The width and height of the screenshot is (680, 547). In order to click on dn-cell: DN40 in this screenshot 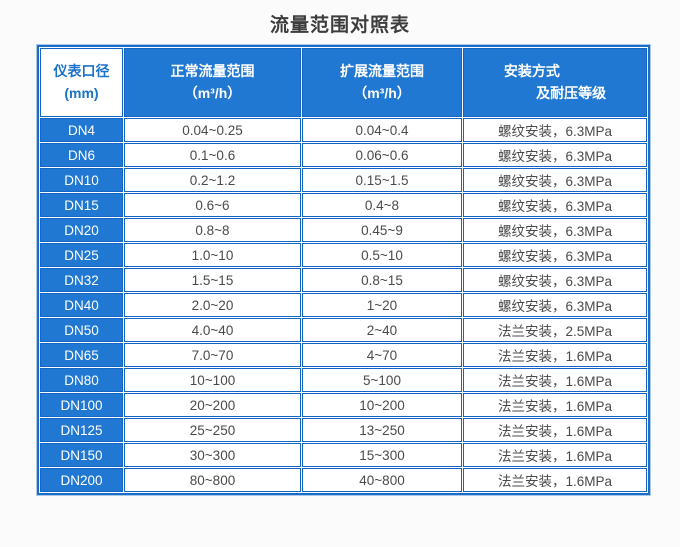, I will do `click(81, 305)`.